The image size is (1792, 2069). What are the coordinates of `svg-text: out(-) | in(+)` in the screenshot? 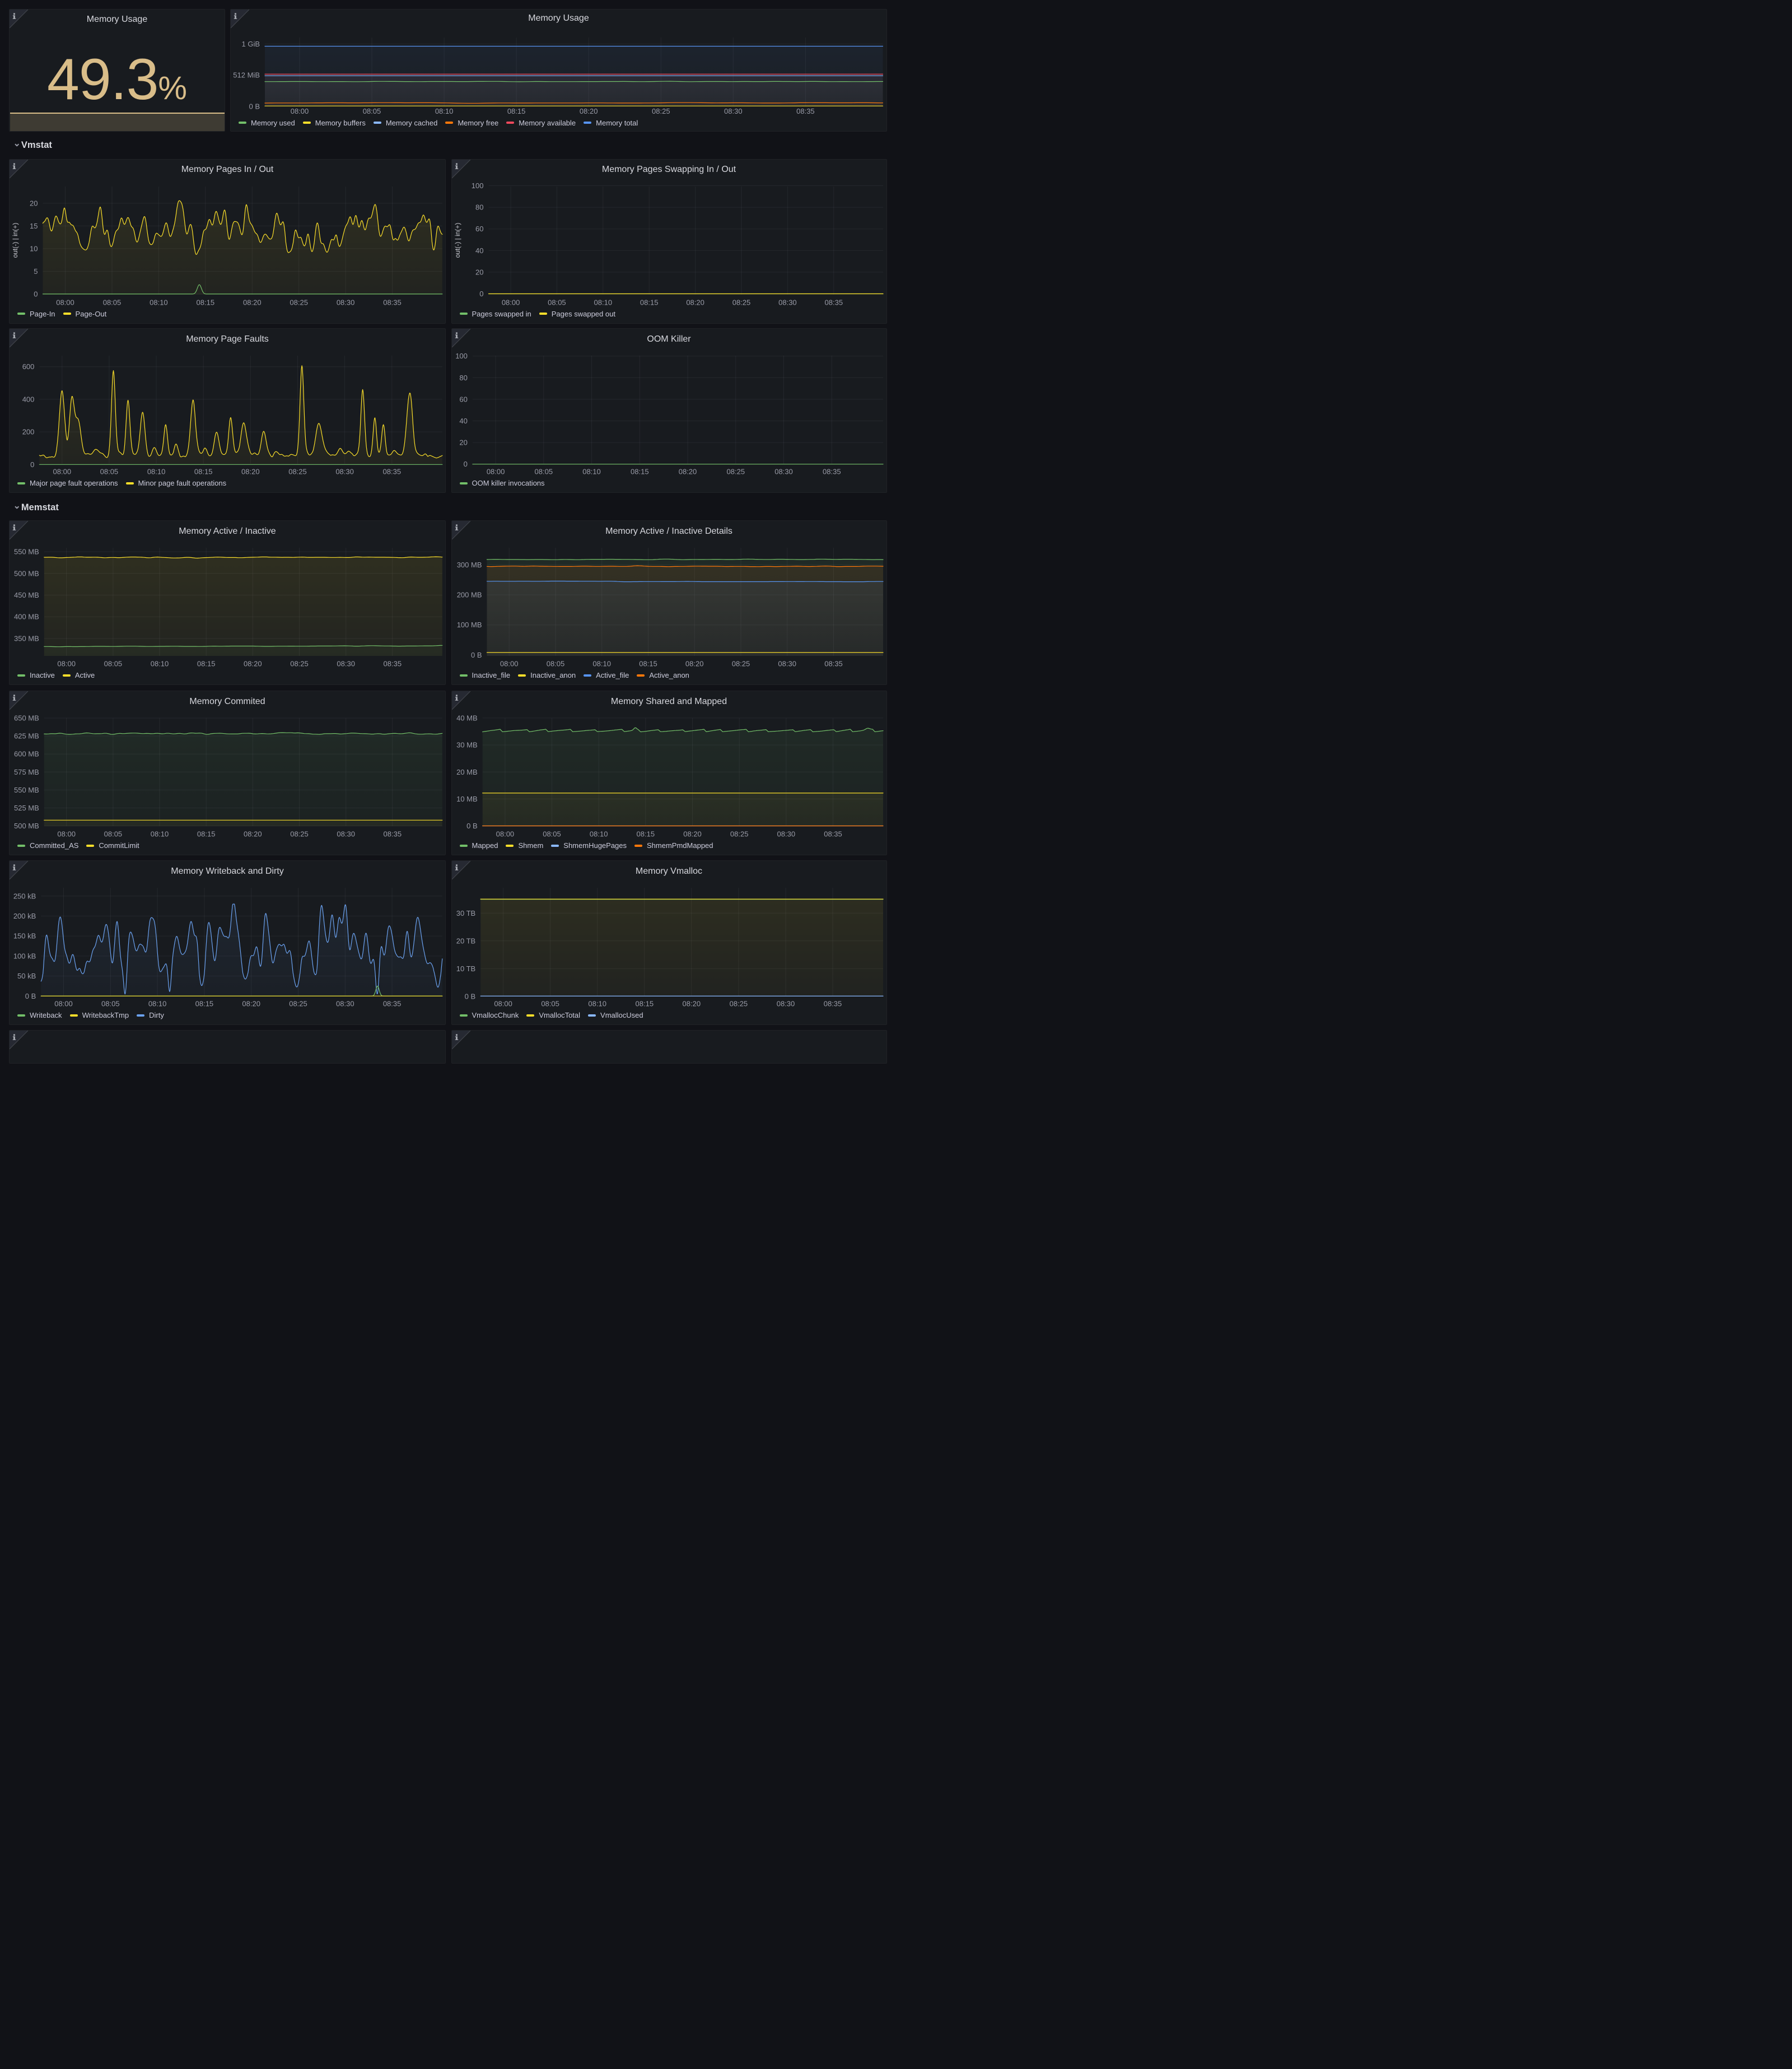 It's located at (458, 240).